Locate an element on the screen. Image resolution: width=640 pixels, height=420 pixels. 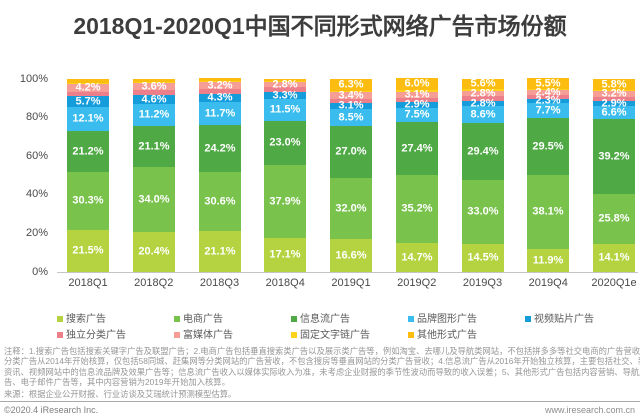
value-label-2019Q3-电商广告: 33.0% is located at coordinates (483, 211).